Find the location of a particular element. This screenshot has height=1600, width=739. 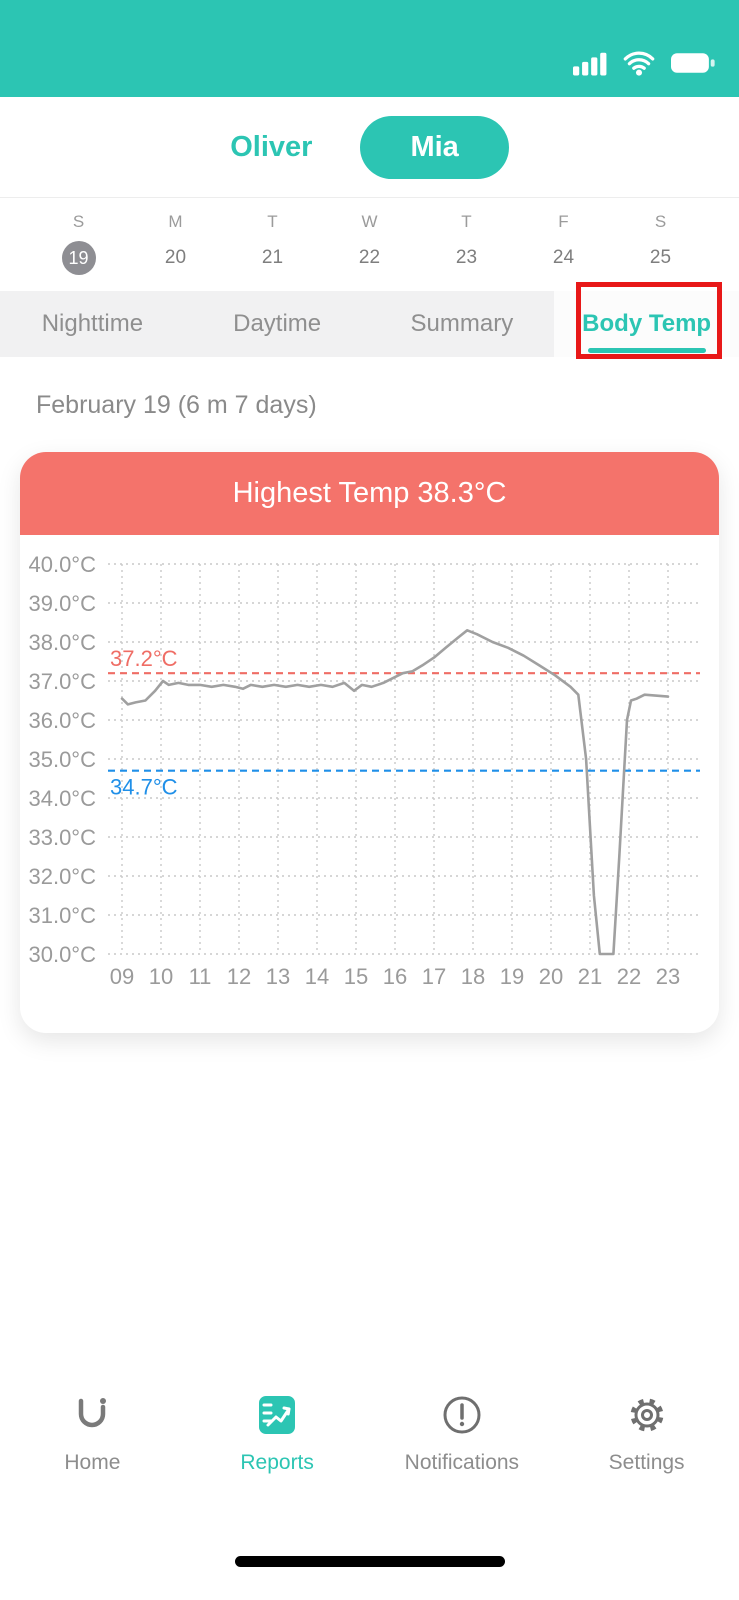

y-axis-tick-label: 32.0°C is located at coordinates (62, 876).